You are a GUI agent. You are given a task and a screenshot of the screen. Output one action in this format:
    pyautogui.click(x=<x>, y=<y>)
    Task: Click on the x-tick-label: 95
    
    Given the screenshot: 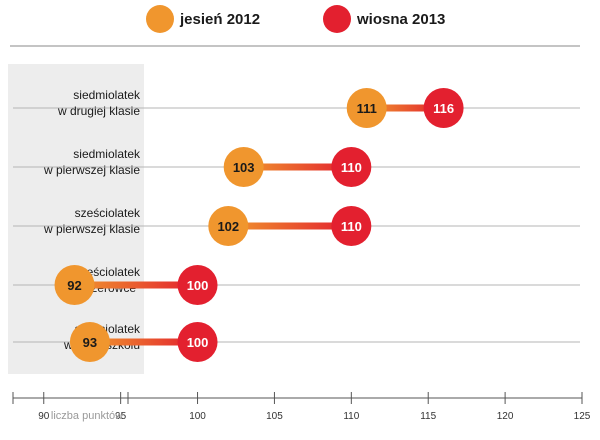 What is the action you would take?
    pyautogui.click(x=121, y=416)
    